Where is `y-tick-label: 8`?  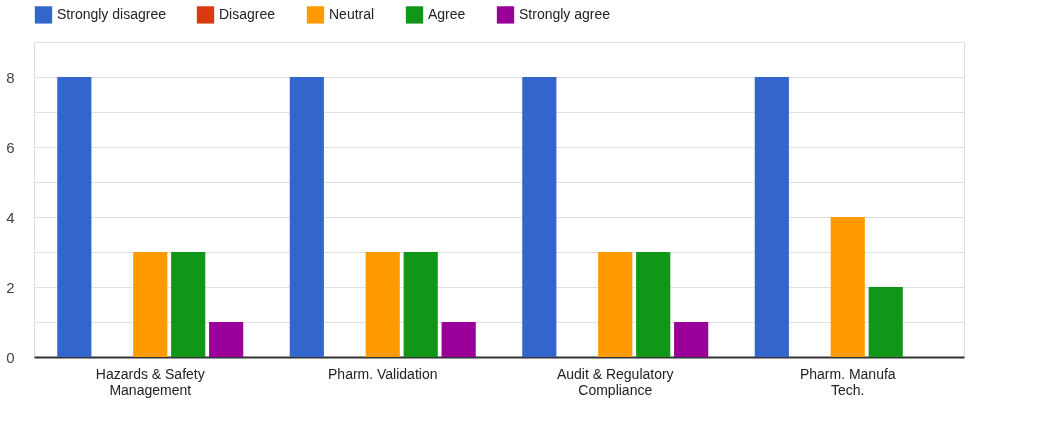
y-tick-label: 8 is located at coordinates (10, 77).